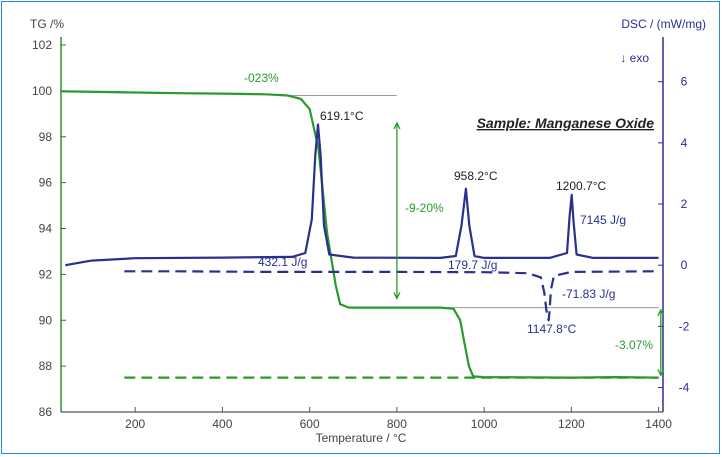  Describe the element at coordinates (571, 424) in the screenshot. I see `x-tick-label: 1200` at that location.